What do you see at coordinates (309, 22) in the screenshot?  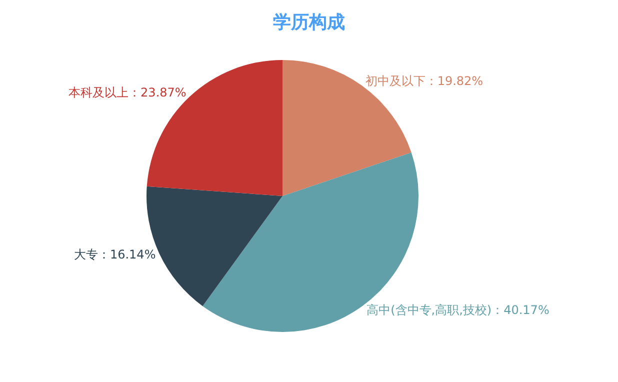 I see `chart-title: 学历构成` at bounding box center [309, 22].